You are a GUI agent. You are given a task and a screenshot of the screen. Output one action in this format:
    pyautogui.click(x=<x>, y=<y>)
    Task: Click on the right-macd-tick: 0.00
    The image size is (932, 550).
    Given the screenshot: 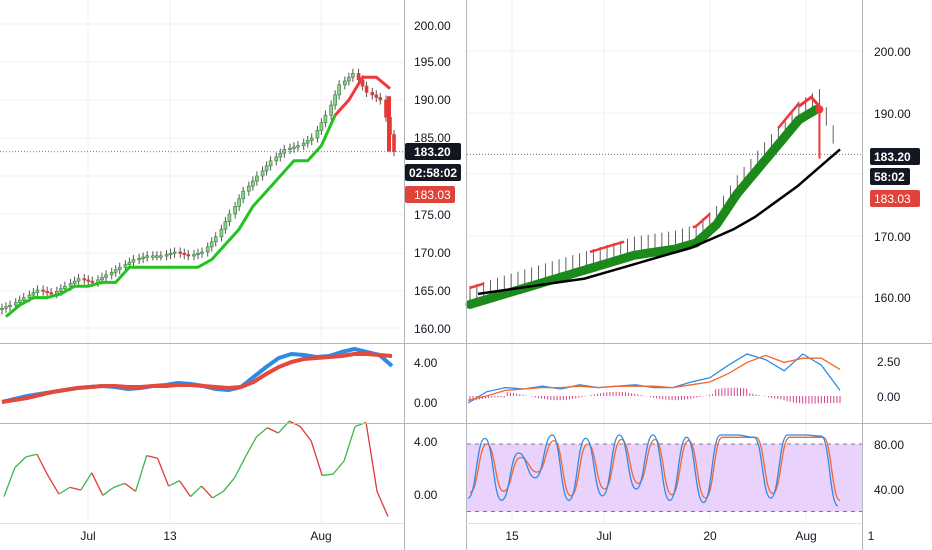 What is the action you would take?
    pyautogui.click(x=889, y=397)
    